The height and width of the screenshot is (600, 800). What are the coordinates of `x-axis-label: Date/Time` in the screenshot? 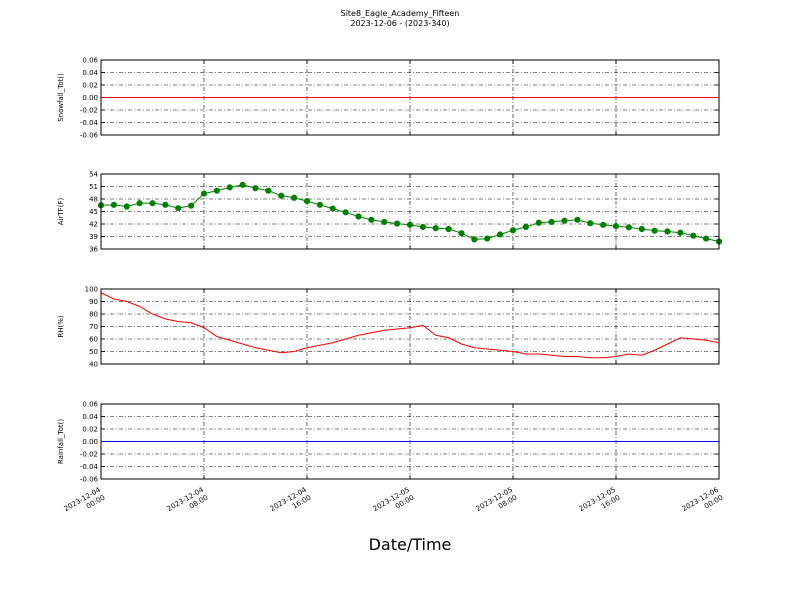 It's located at (410, 544).